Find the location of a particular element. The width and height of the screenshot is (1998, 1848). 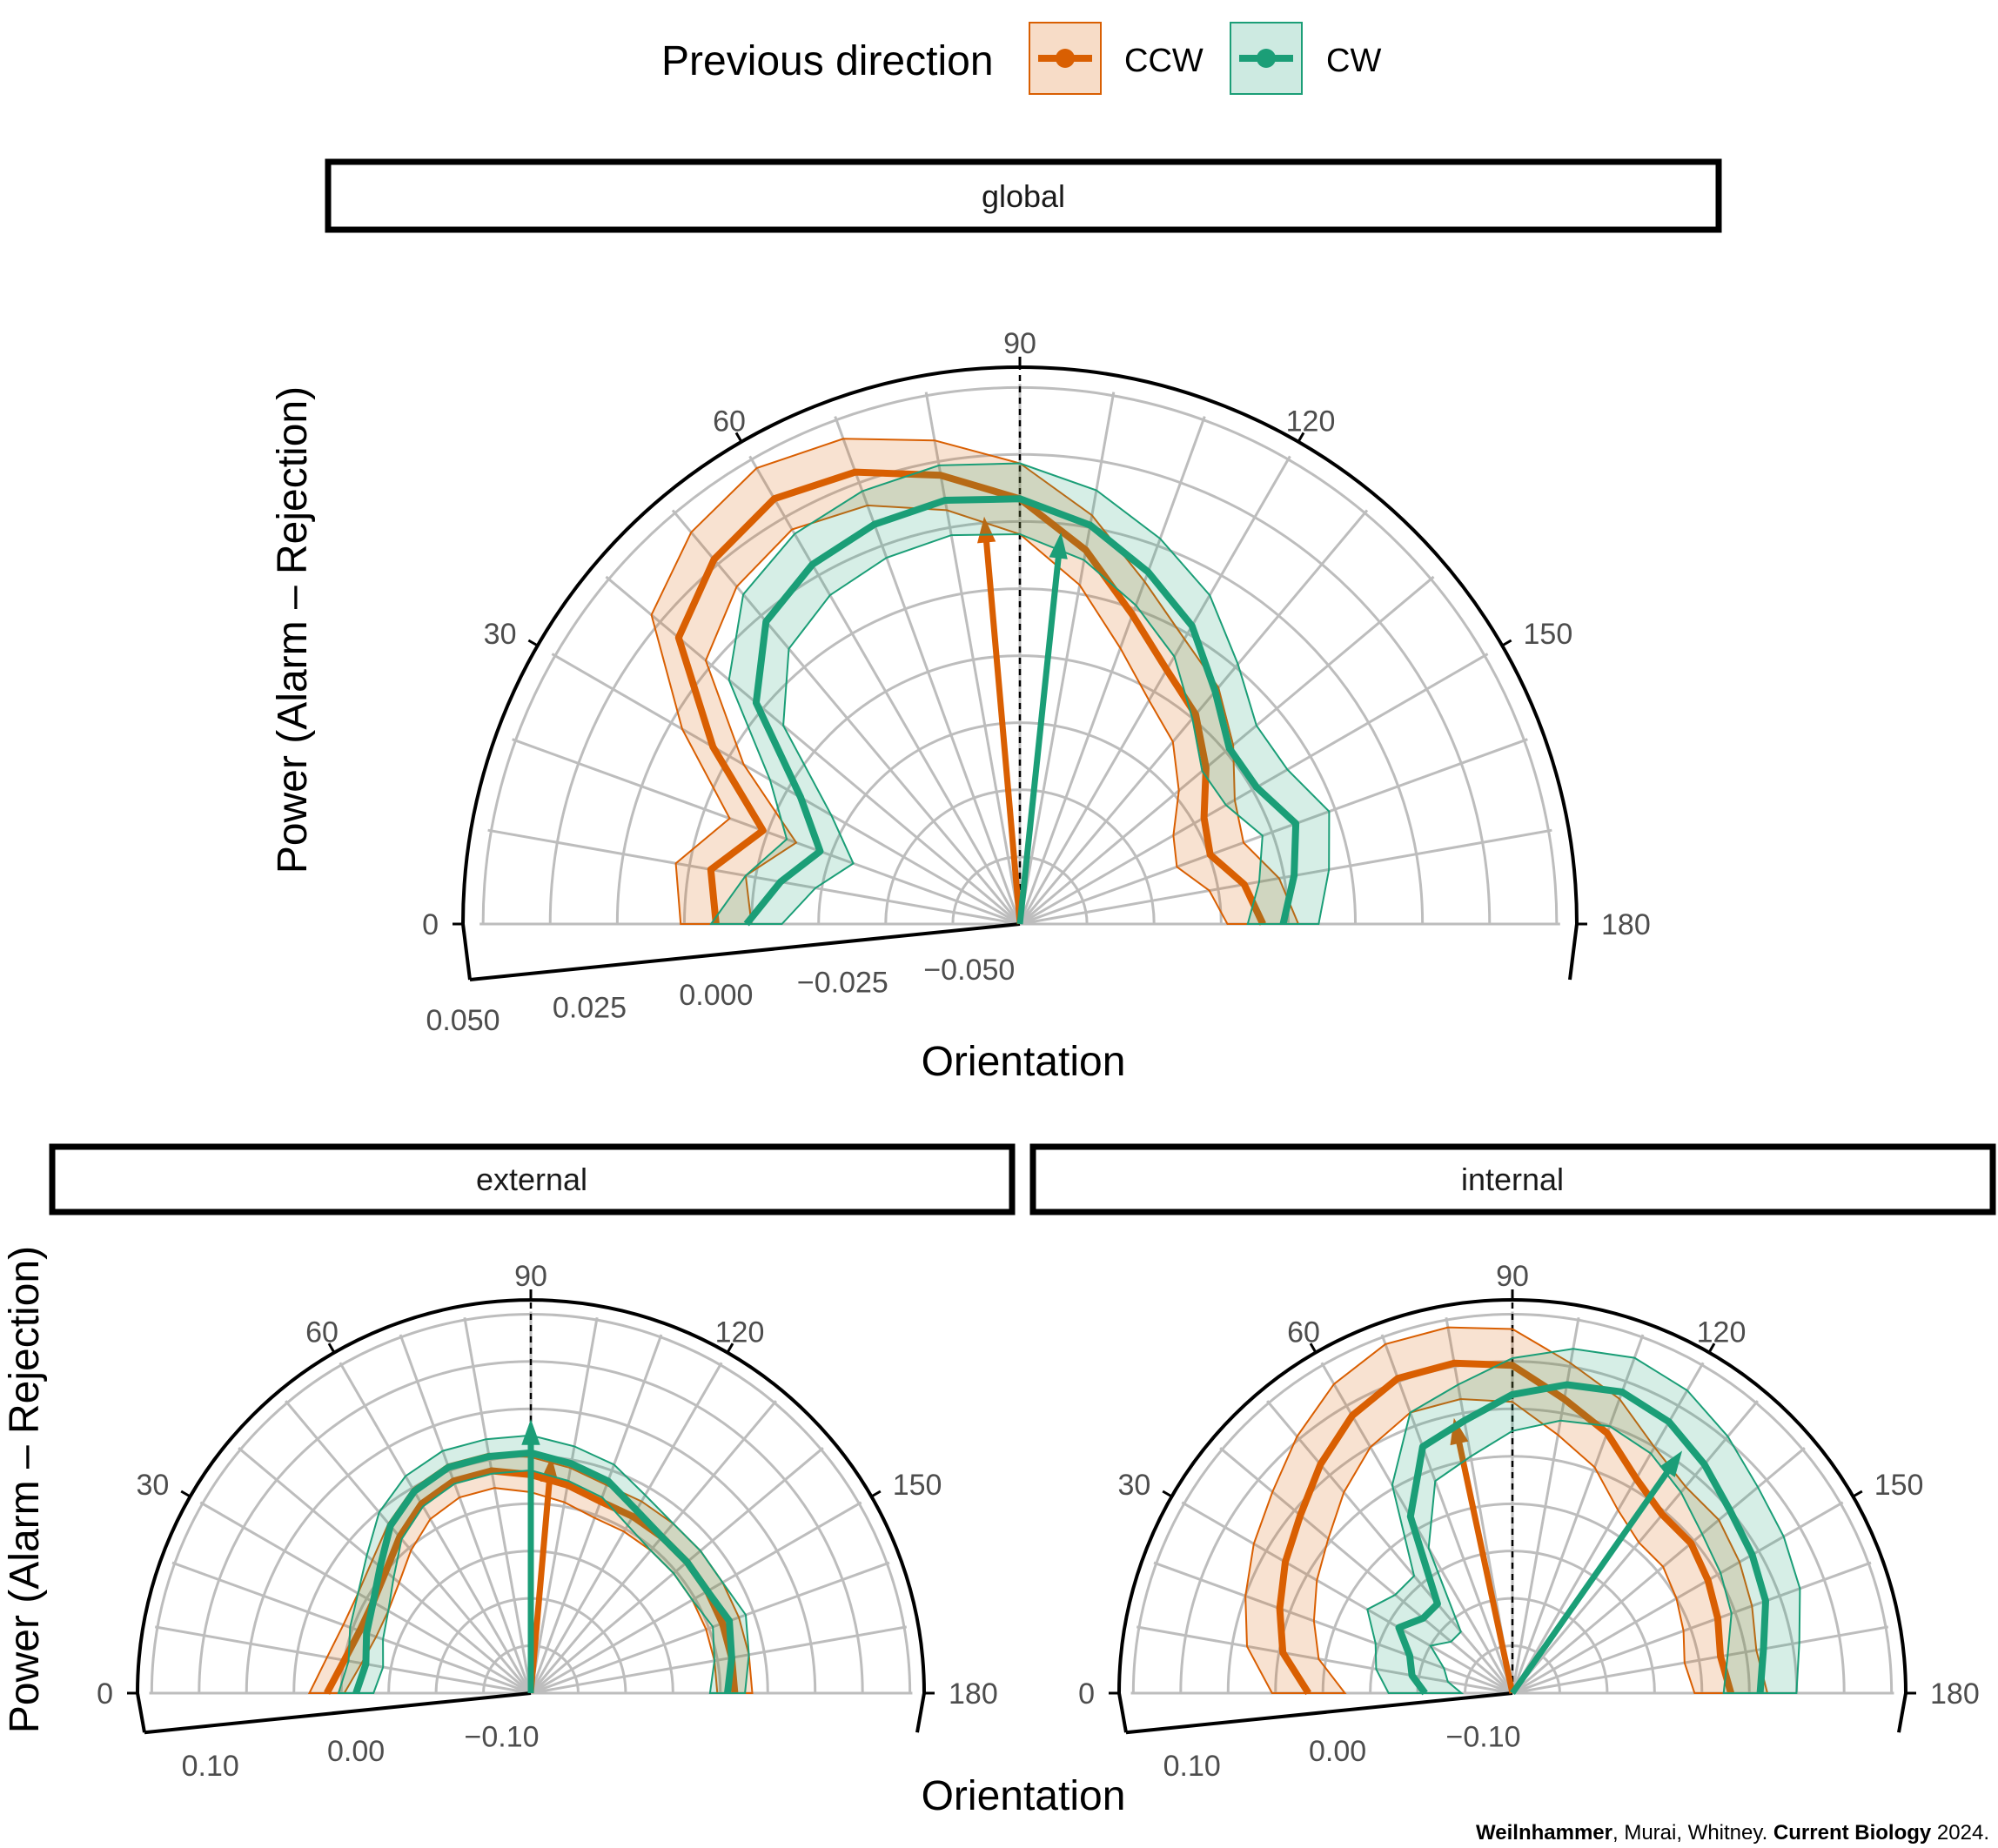

strip-global is located at coordinates (1023, 195).